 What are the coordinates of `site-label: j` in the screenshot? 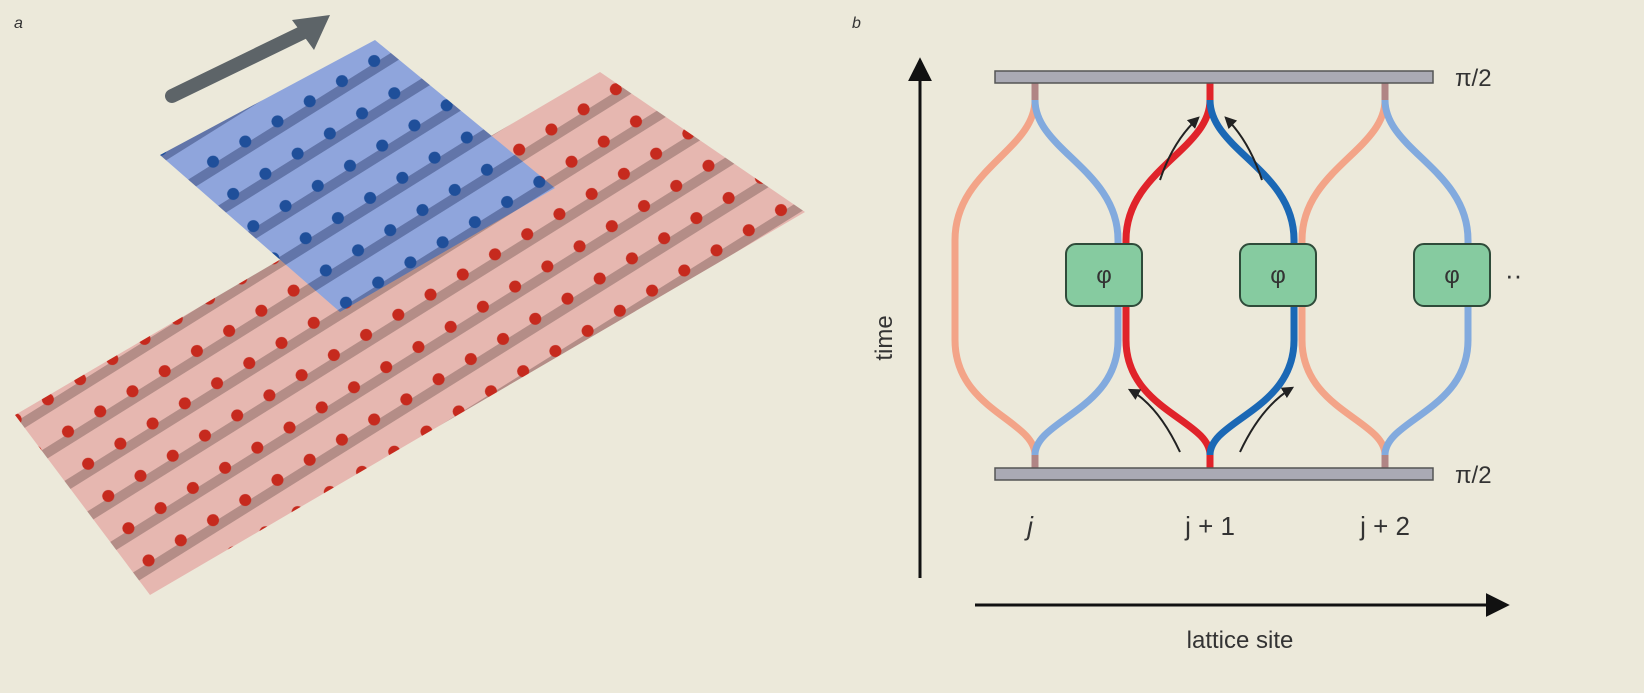 It's located at (1029, 526).